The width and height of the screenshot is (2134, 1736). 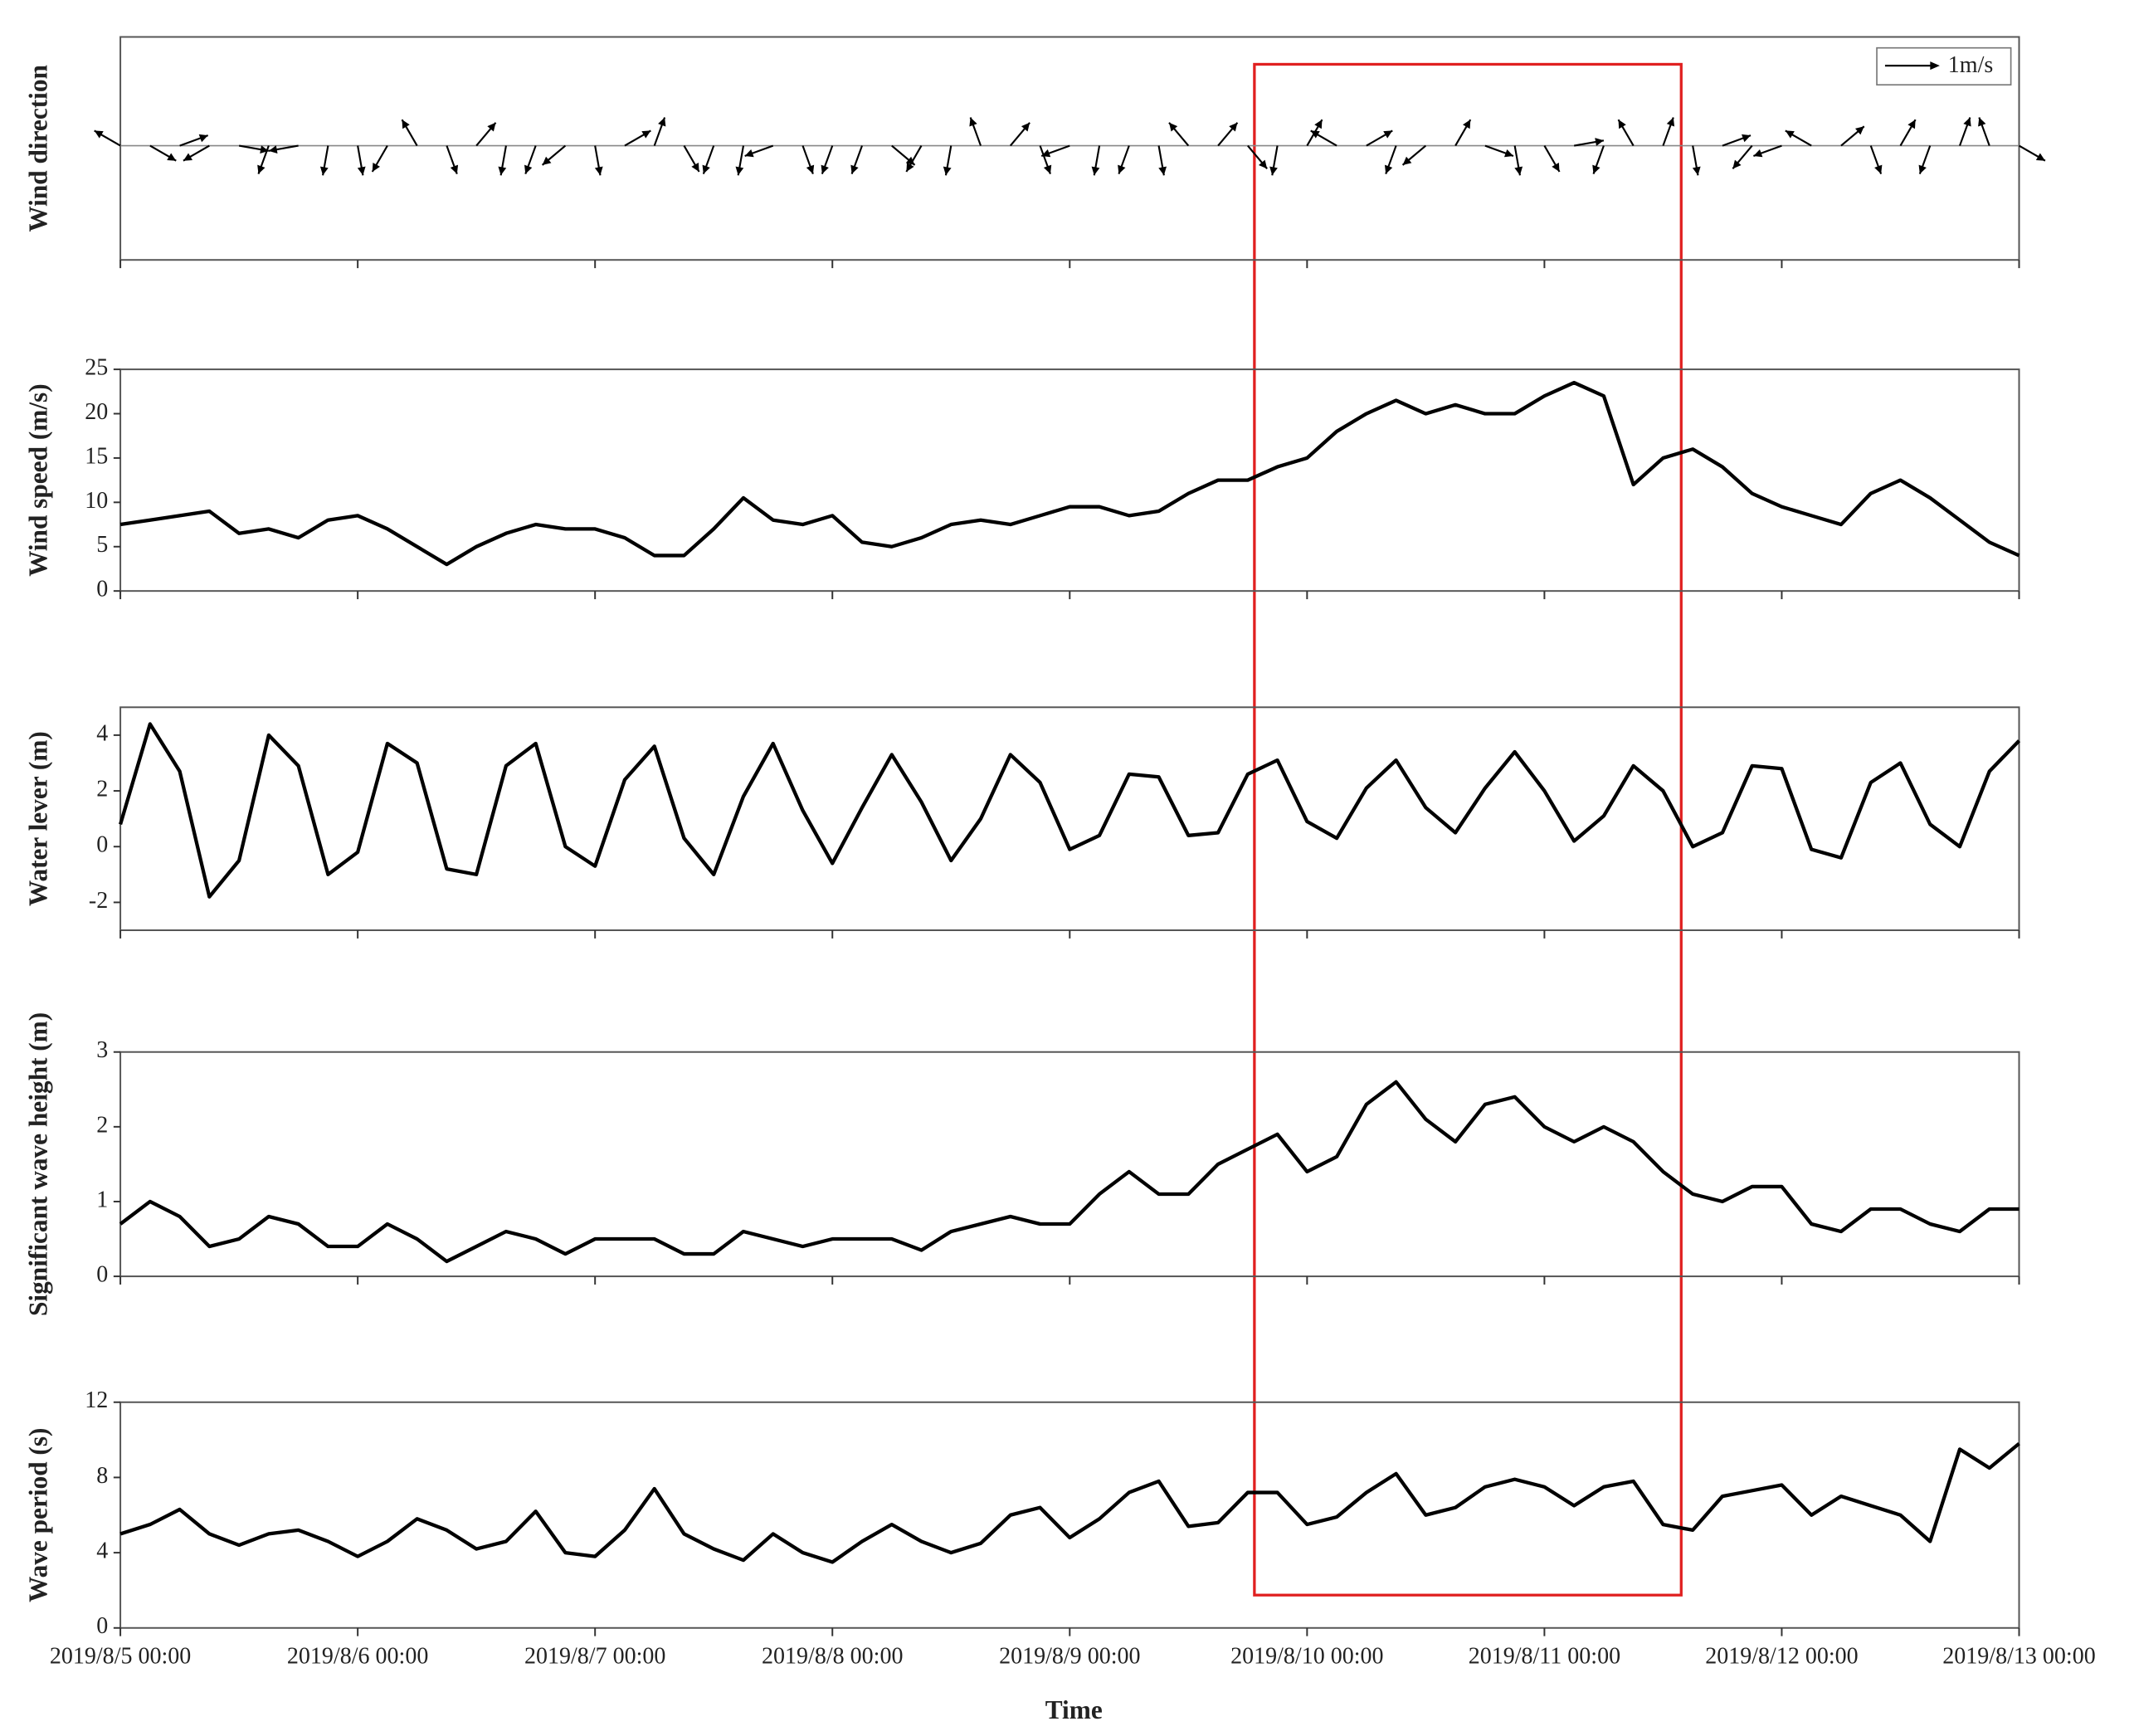 I want to click on x-tick-label: 2019/8/5 00:00, so click(x=120, y=1656).